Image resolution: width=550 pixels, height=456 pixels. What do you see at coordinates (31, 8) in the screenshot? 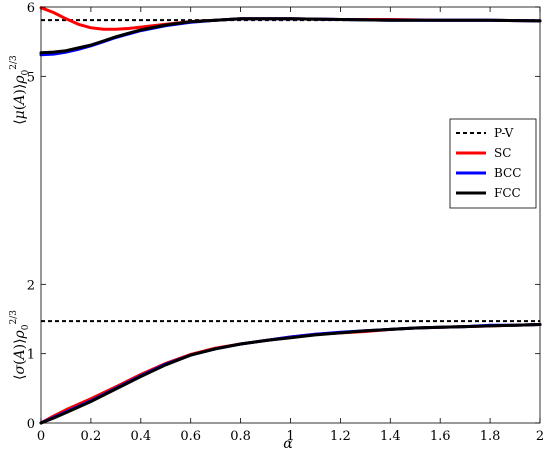
I see `y-tick-label: 6` at bounding box center [31, 8].